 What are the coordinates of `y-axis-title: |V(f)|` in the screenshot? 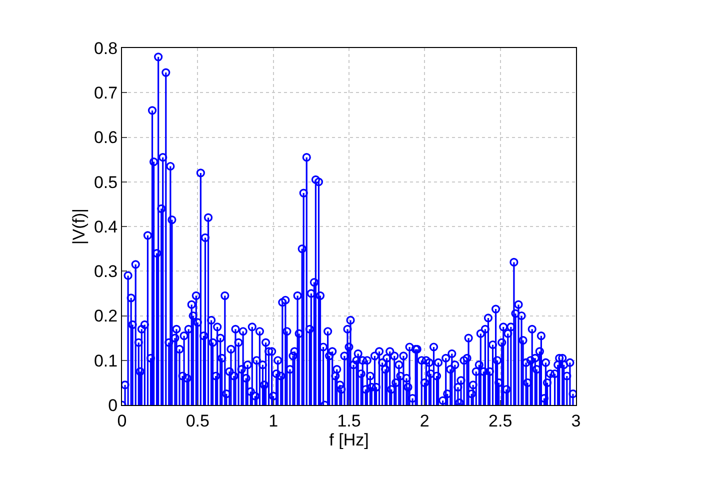 It's located at (79, 226).